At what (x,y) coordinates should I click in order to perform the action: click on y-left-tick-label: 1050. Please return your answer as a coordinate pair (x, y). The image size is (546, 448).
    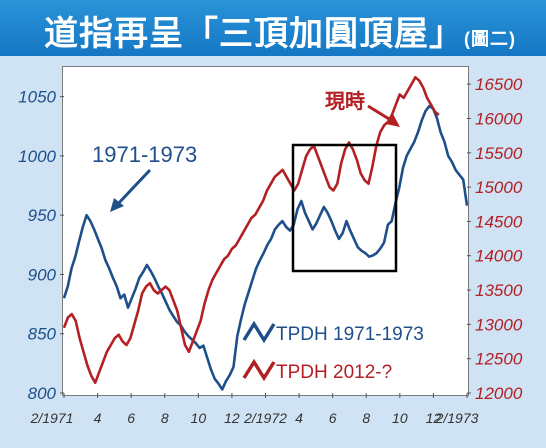
    Looking at the image, I should click on (37, 97).